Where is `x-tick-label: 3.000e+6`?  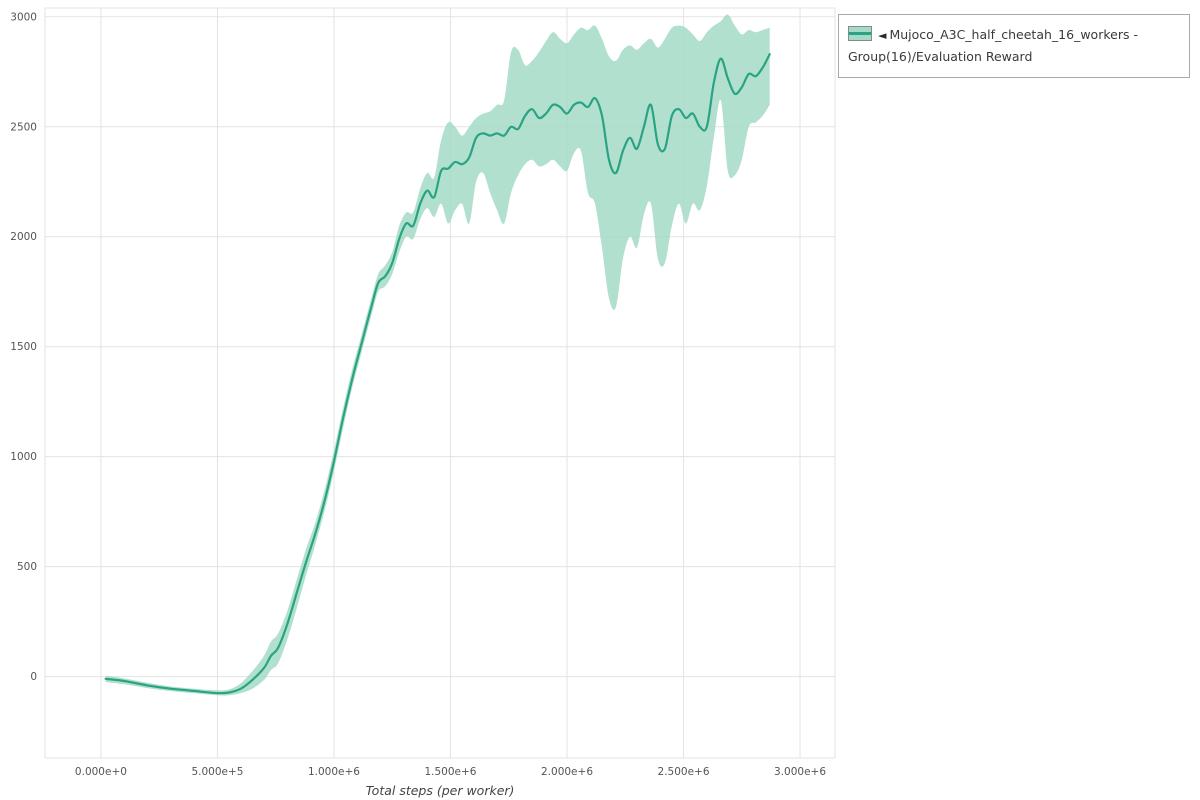 x-tick-label: 3.000e+6 is located at coordinates (800, 772).